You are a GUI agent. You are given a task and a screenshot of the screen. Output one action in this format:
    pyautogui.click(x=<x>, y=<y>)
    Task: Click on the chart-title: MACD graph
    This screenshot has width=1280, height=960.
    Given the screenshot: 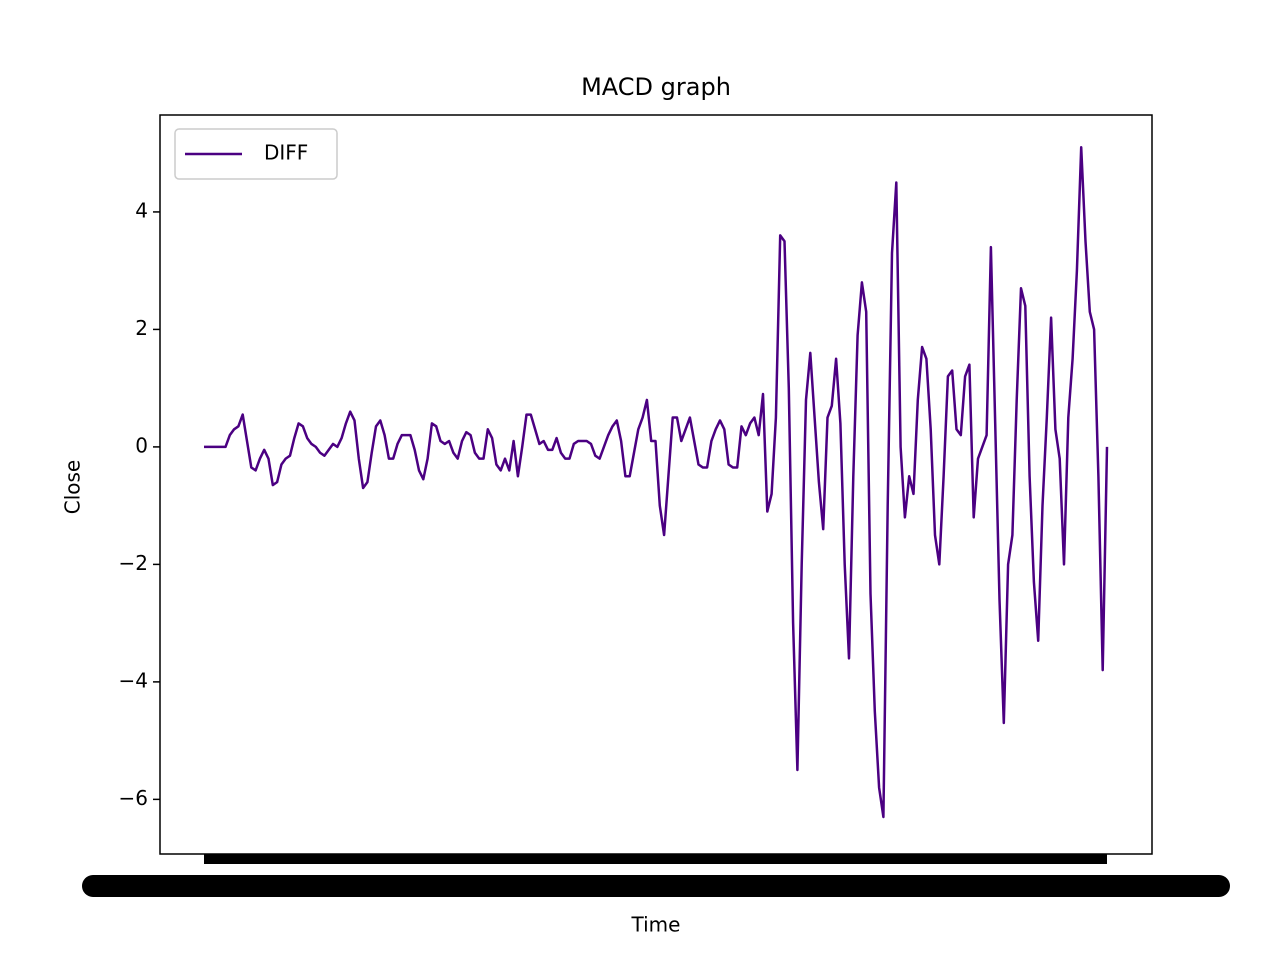 What is the action you would take?
    pyautogui.click(x=656, y=87)
    